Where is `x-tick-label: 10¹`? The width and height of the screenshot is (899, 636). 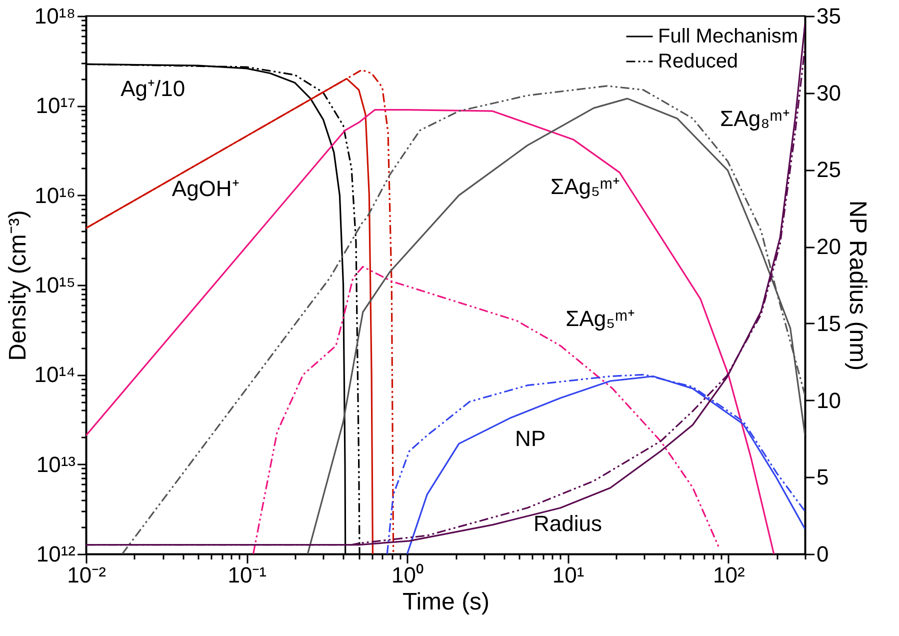 x-tick-label: 10¹ is located at coordinates (568, 575).